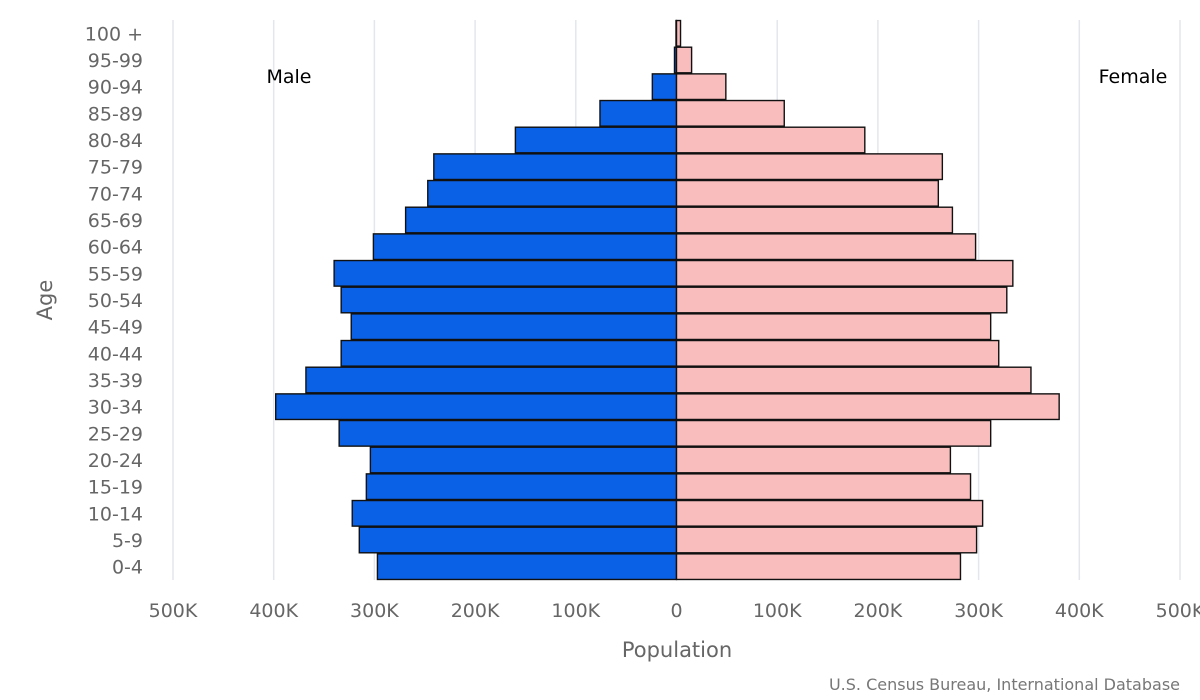 This screenshot has height=700, width=1200. Describe the element at coordinates (115, 168) in the screenshot. I see `y-tick-label: 75-79` at that location.